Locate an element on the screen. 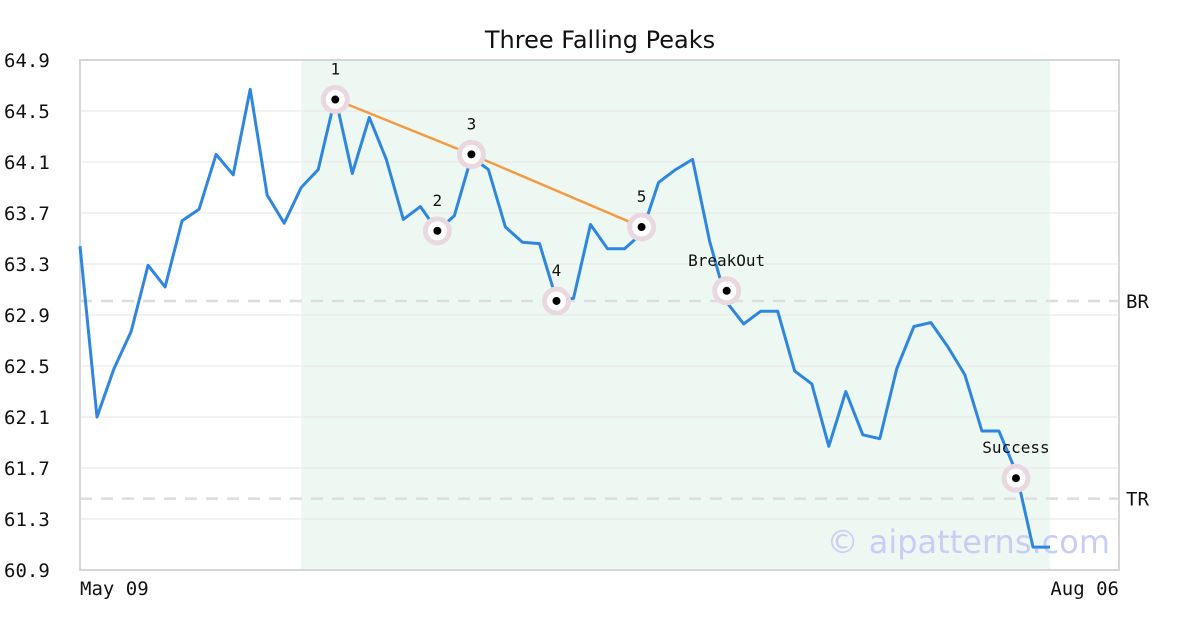  pattern-marker: Success is located at coordinates (1016, 465).